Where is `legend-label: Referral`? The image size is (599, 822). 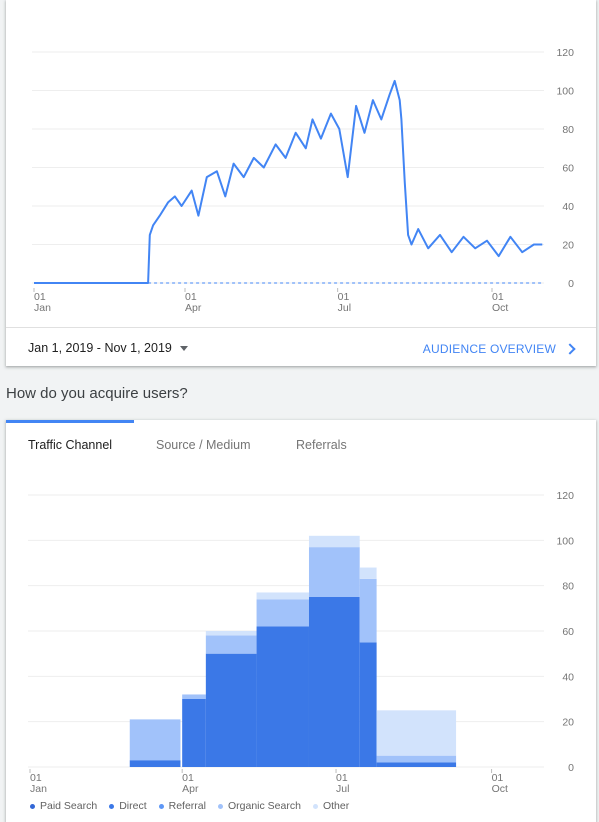
legend-label: Referral is located at coordinates (187, 806).